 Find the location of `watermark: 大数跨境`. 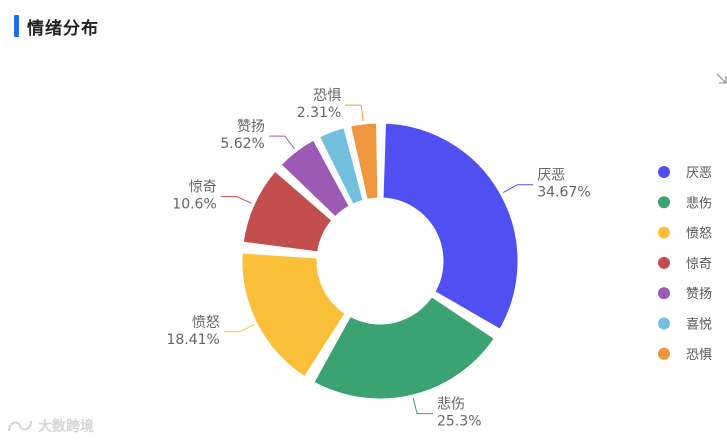

watermark: 大数跨境 is located at coordinates (50, 426).